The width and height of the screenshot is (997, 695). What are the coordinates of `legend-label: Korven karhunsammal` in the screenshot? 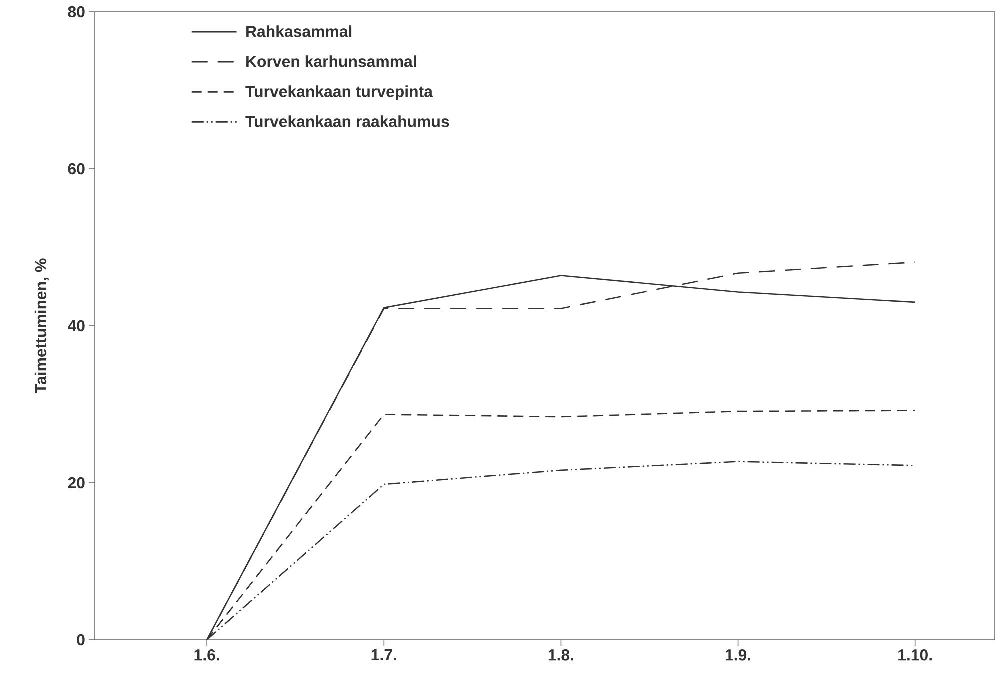 It's located at (331, 62).